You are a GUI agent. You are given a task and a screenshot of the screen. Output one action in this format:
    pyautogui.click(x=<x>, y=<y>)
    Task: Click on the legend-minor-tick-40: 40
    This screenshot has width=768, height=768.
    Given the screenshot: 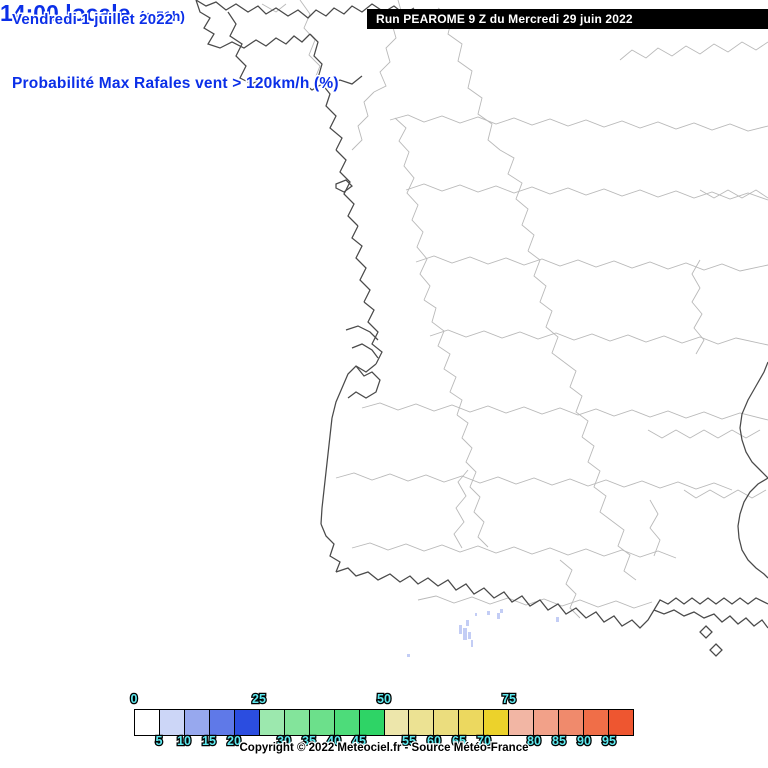 What is the action you would take?
    pyautogui.click(x=334, y=741)
    